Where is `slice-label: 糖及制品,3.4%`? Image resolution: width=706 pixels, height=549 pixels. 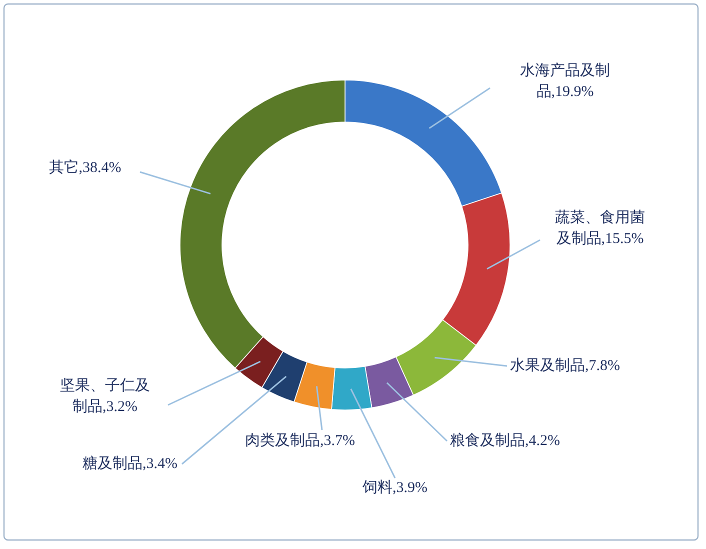 slice-label: 糖及制品,3.4% is located at coordinates (130, 463).